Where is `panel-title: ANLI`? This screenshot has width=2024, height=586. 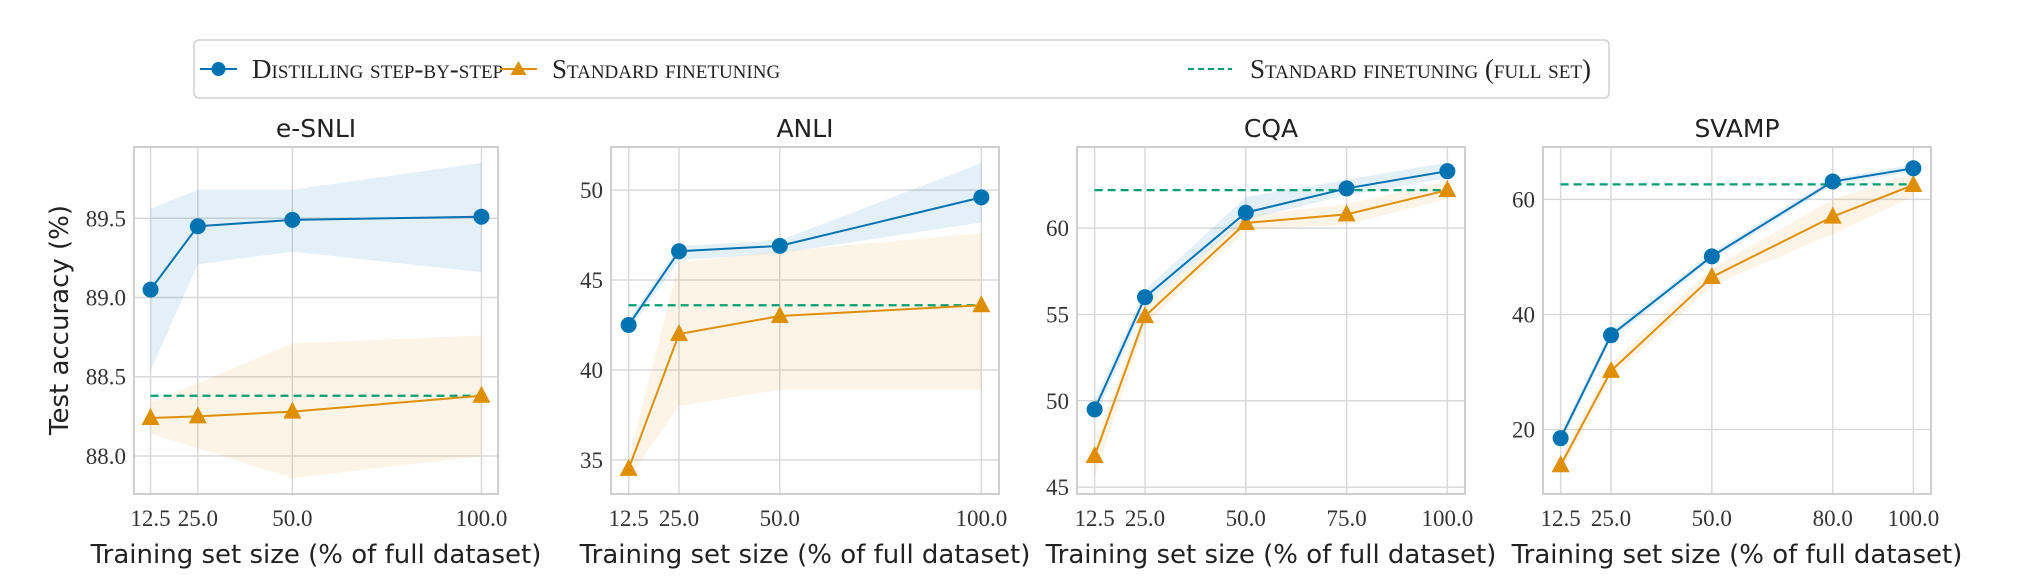
panel-title: ANLI is located at coordinates (804, 128).